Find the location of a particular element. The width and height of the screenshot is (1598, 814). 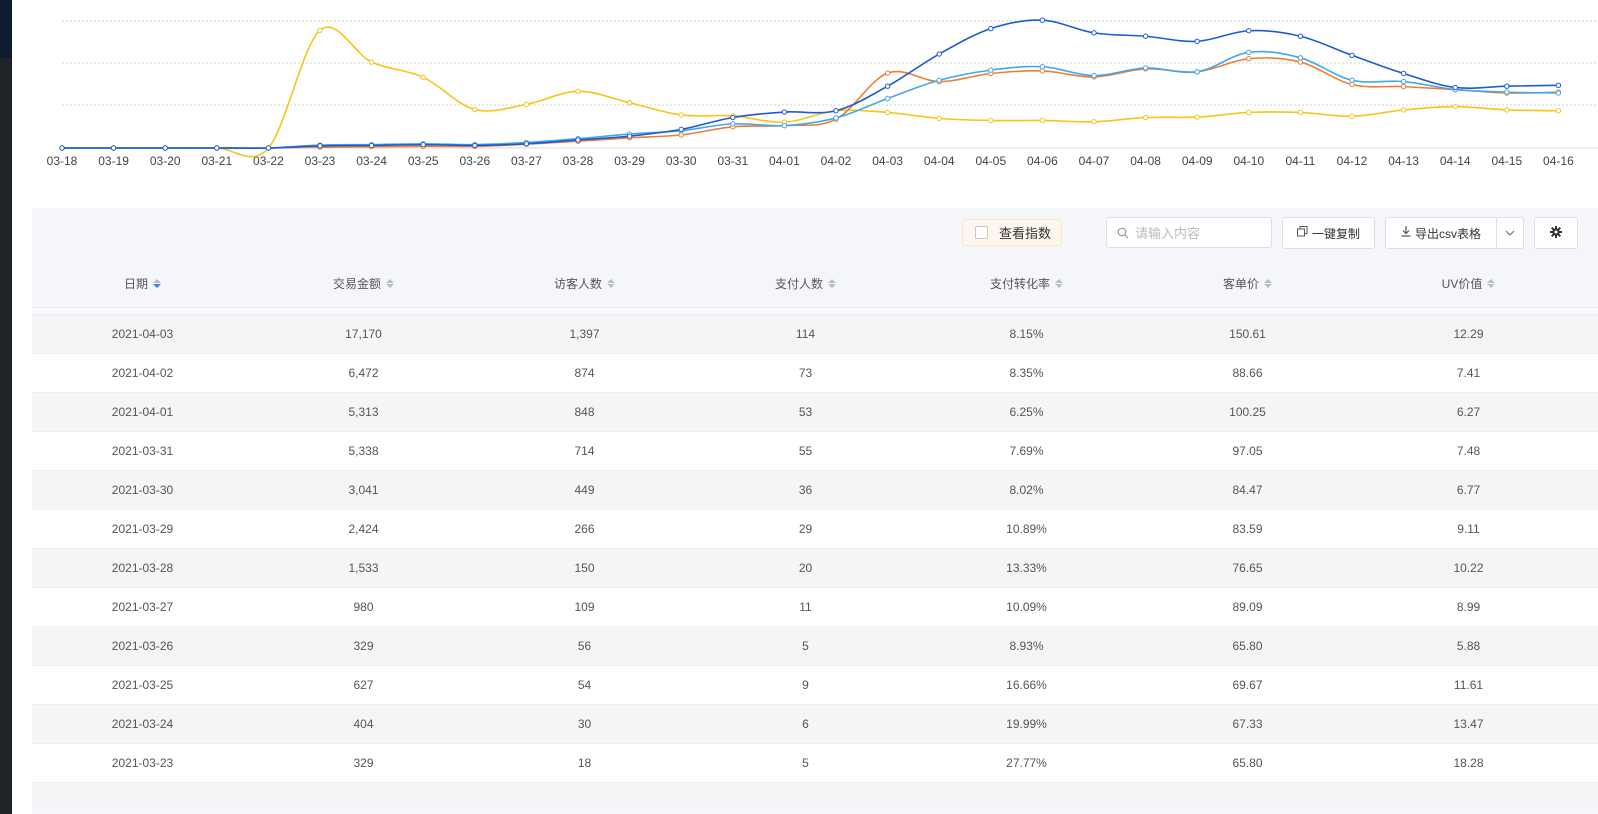

column-header: UV价值 is located at coordinates (1468, 283).